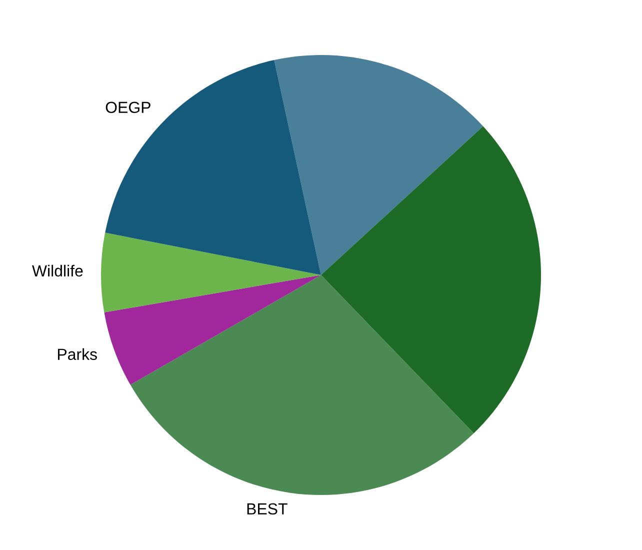 This screenshot has height=550, width=642. Describe the element at coordinates (267, 509) in the screenshot. I see `slice-label: BEST` at that location.